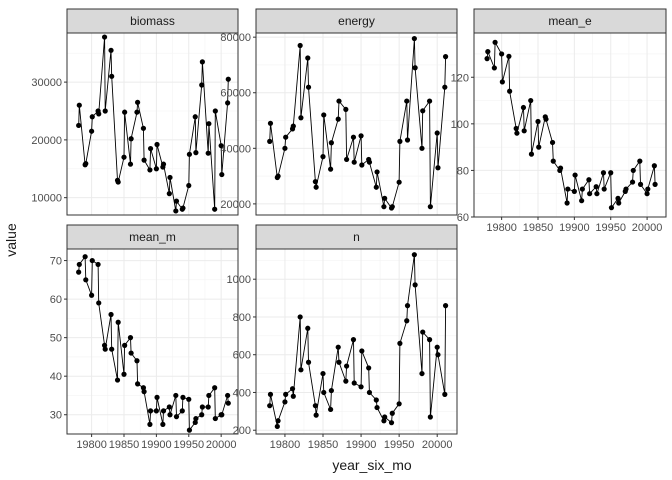 This screenshot has width=672, height=480. Describe the element at coordinates (235, 94) in the screenshot. I see `y-tick-label: 60000` at that location.